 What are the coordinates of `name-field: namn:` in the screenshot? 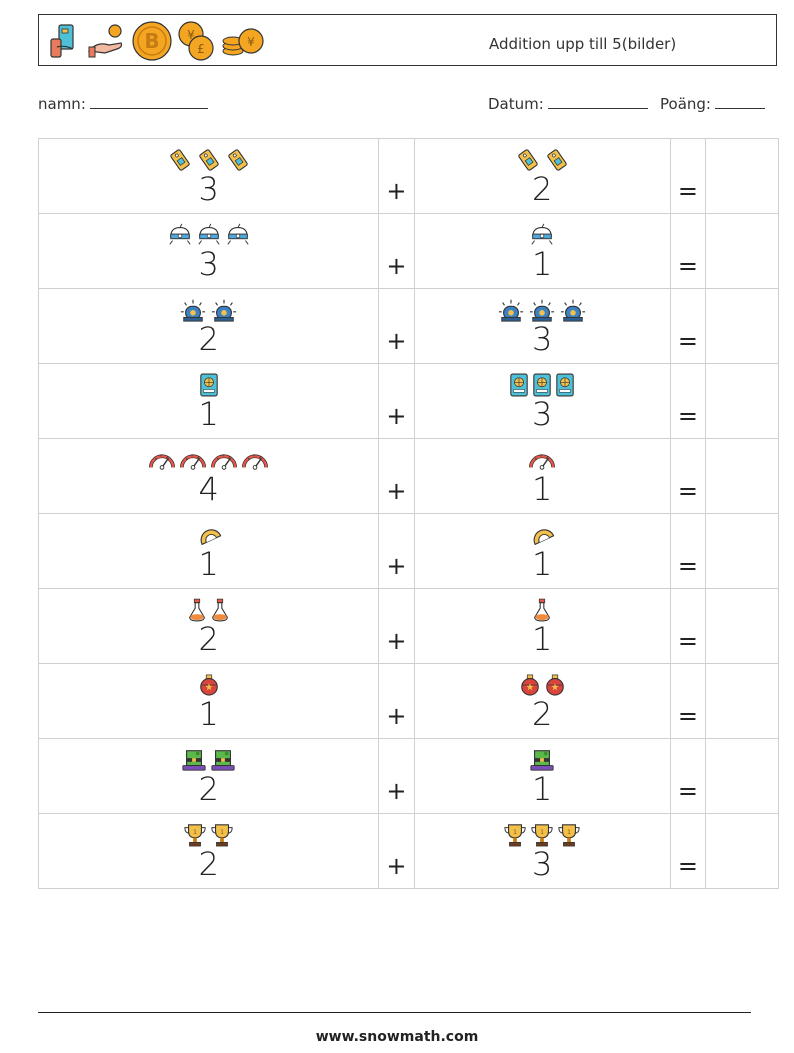 It's located at (123, 103).